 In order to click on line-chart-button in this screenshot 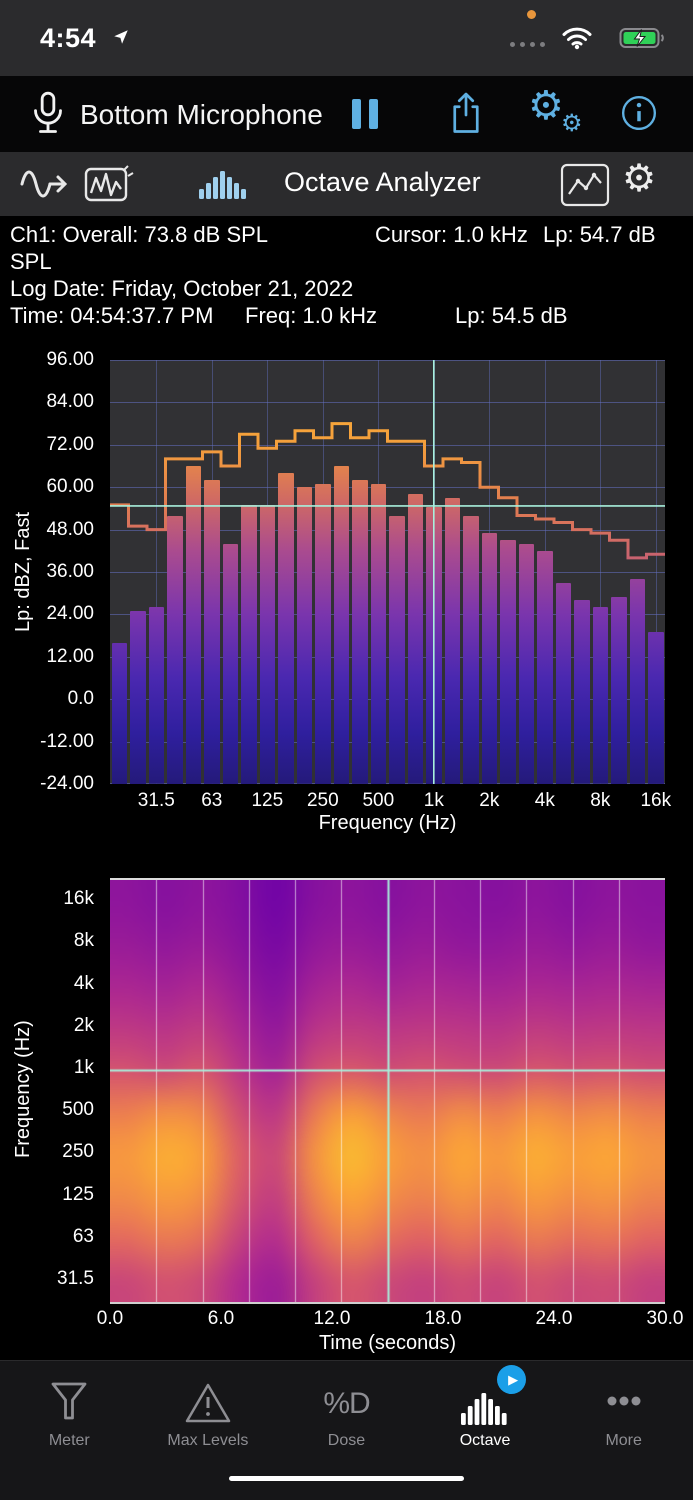, I will do `click(585, 187)`.